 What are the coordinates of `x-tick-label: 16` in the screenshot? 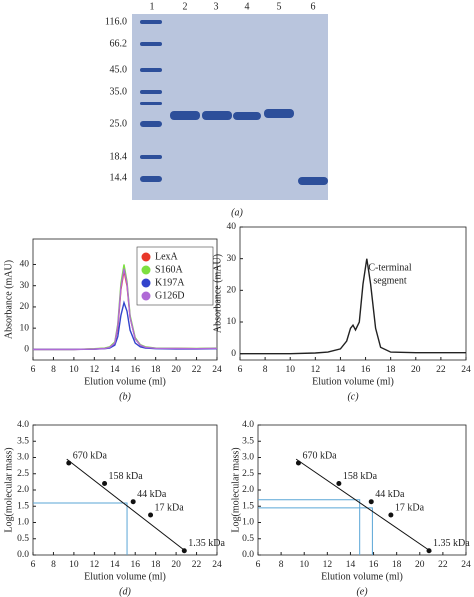 It's located at (135, 565).